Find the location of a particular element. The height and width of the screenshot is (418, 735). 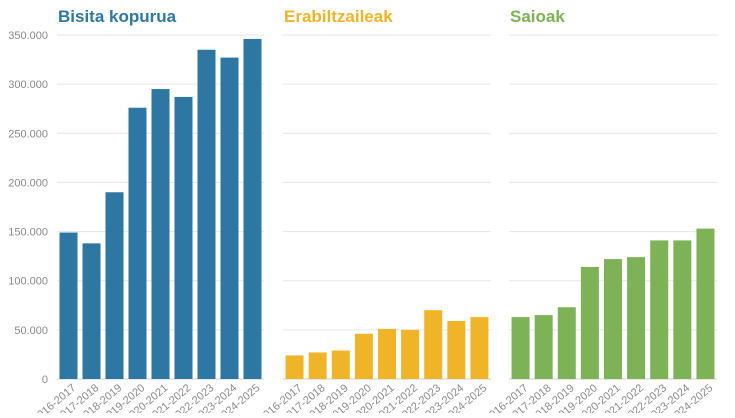

y-tick-label: 200.000 is located at coordinates (28, 183).